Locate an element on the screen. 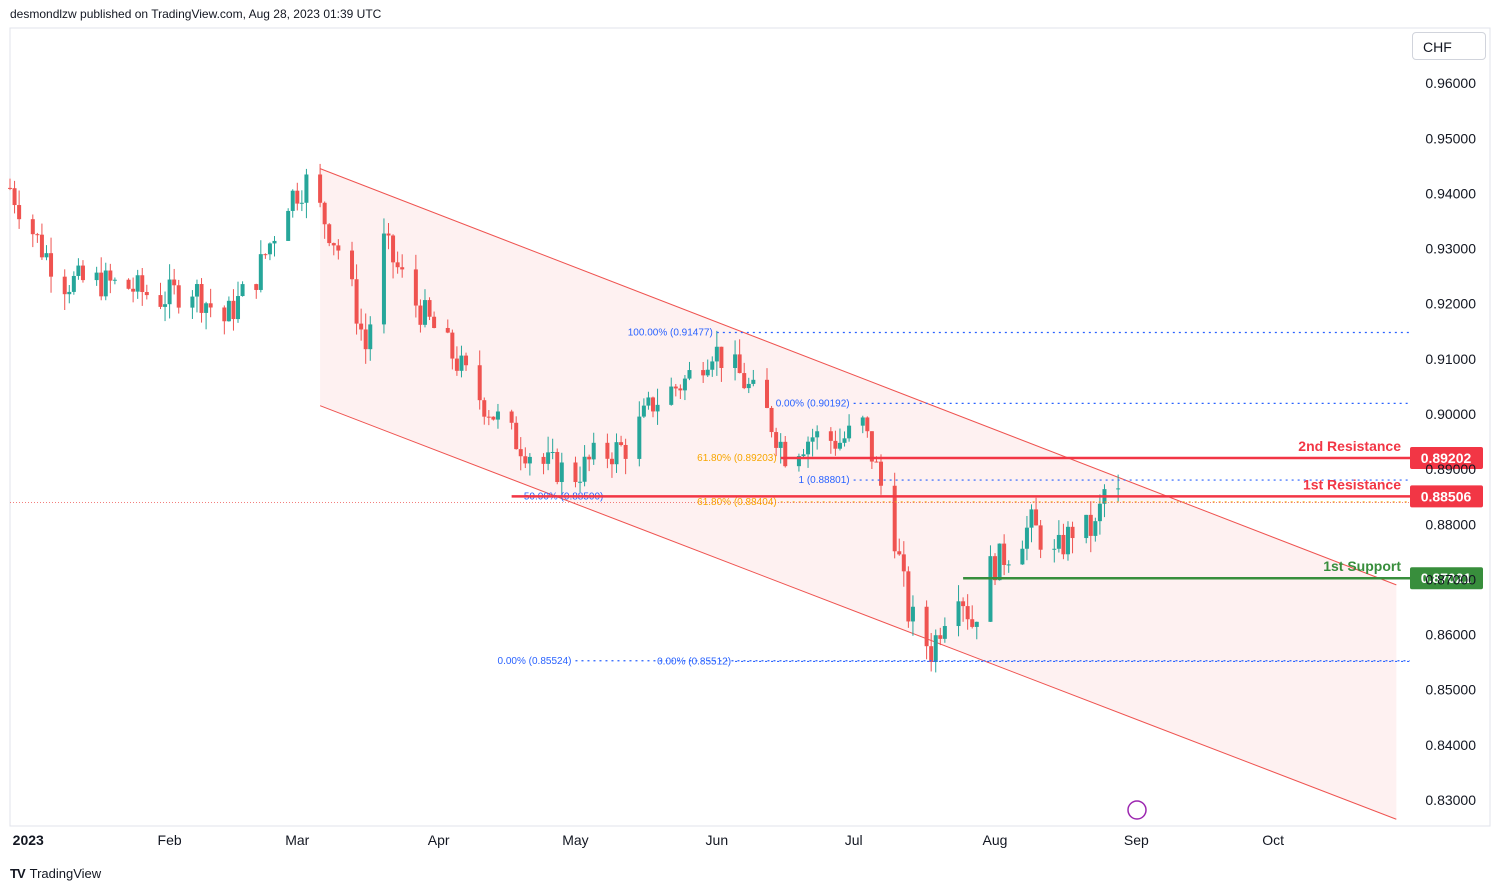 The image size is (1497, 893). footer-brand: TV TradingView is located at coordinates (55, 873).